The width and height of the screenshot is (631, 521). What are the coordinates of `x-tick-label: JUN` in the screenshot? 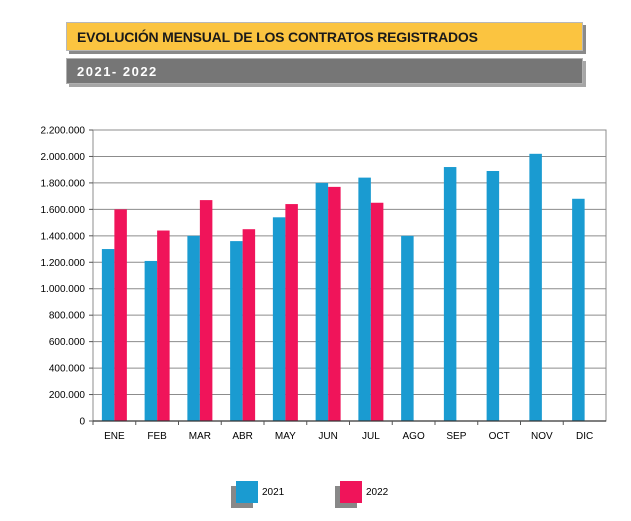 It's located at (327, 436).